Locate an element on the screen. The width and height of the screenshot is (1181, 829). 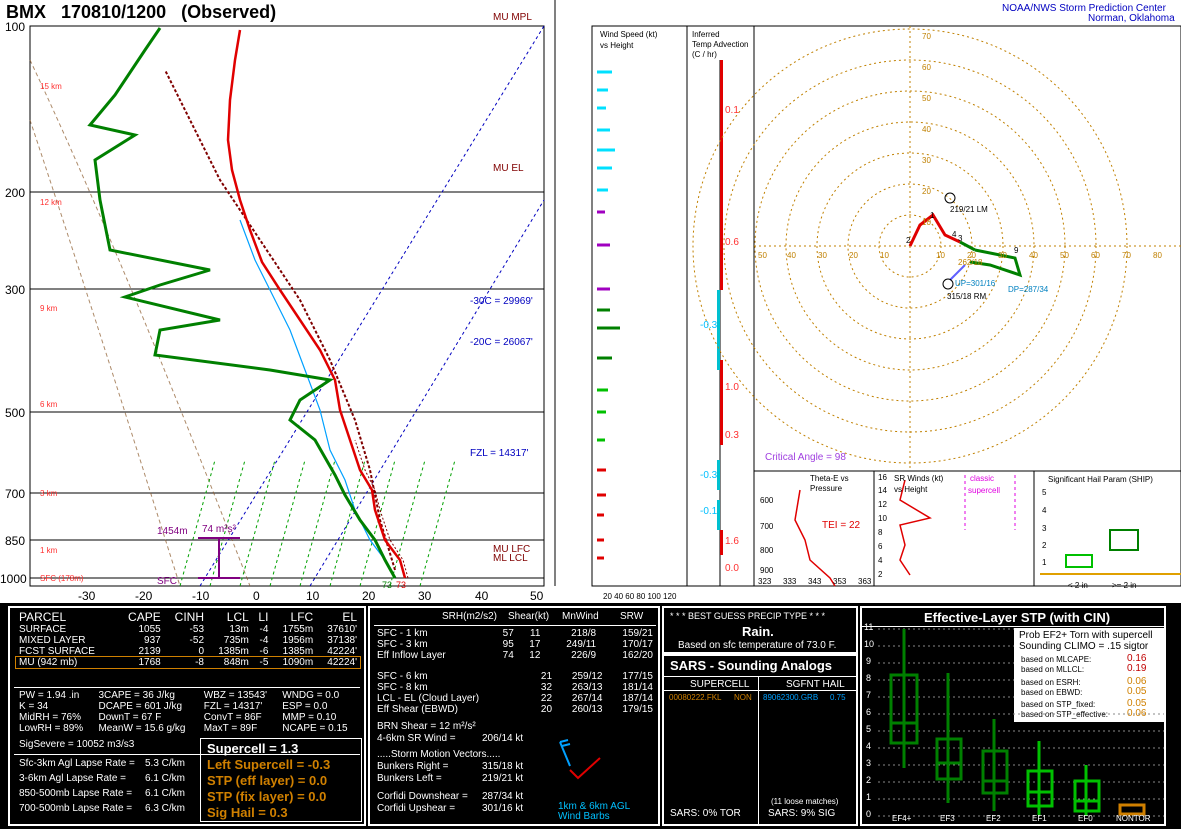
dp-label: DP=287/34 is located at coordinates (1028, 289).